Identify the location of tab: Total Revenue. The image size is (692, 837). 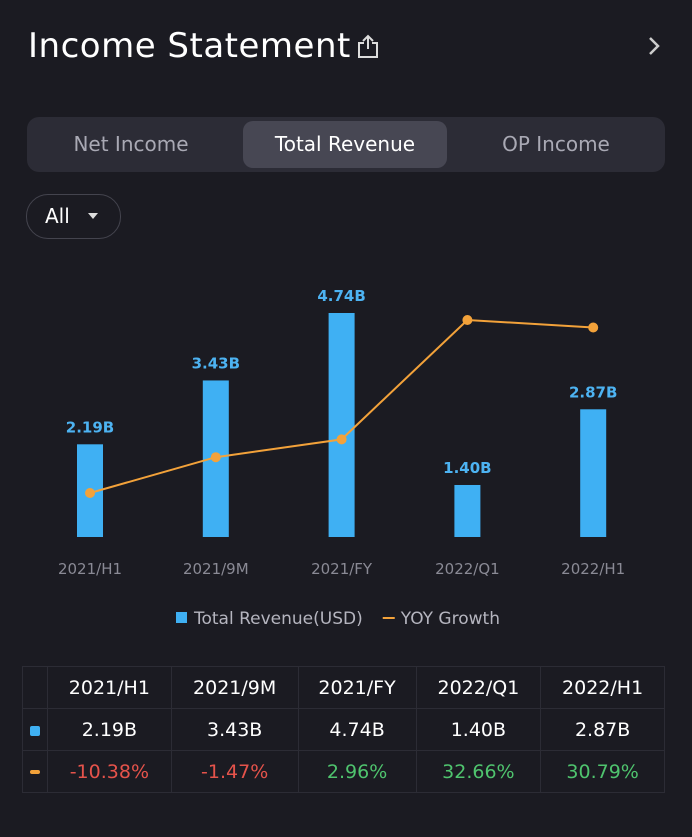
(345, 144).